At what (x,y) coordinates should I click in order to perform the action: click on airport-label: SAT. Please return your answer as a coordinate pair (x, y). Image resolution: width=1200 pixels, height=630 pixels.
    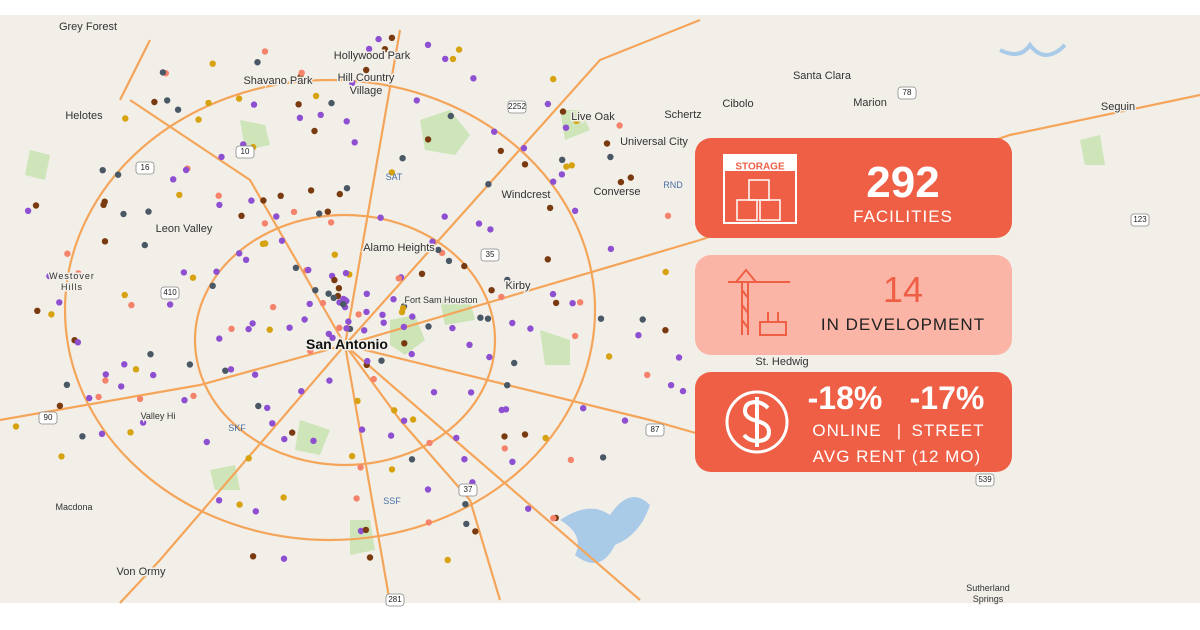
    Looking at the image, I should click on (394, 177).